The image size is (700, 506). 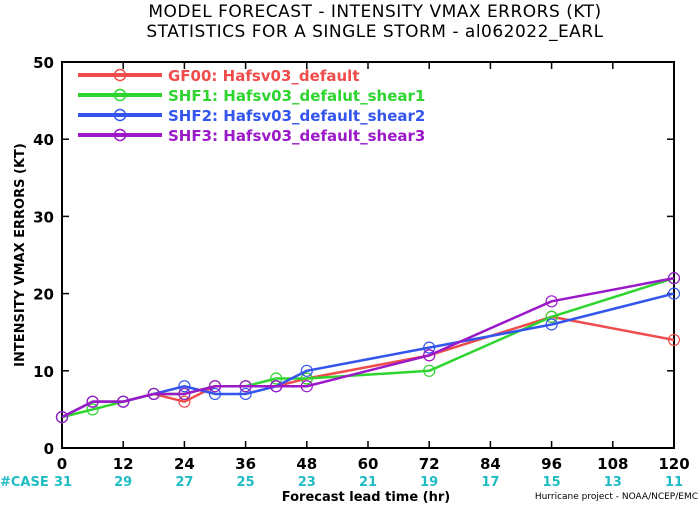 I want to click on case-count: 19, so click(x=429, y=482).